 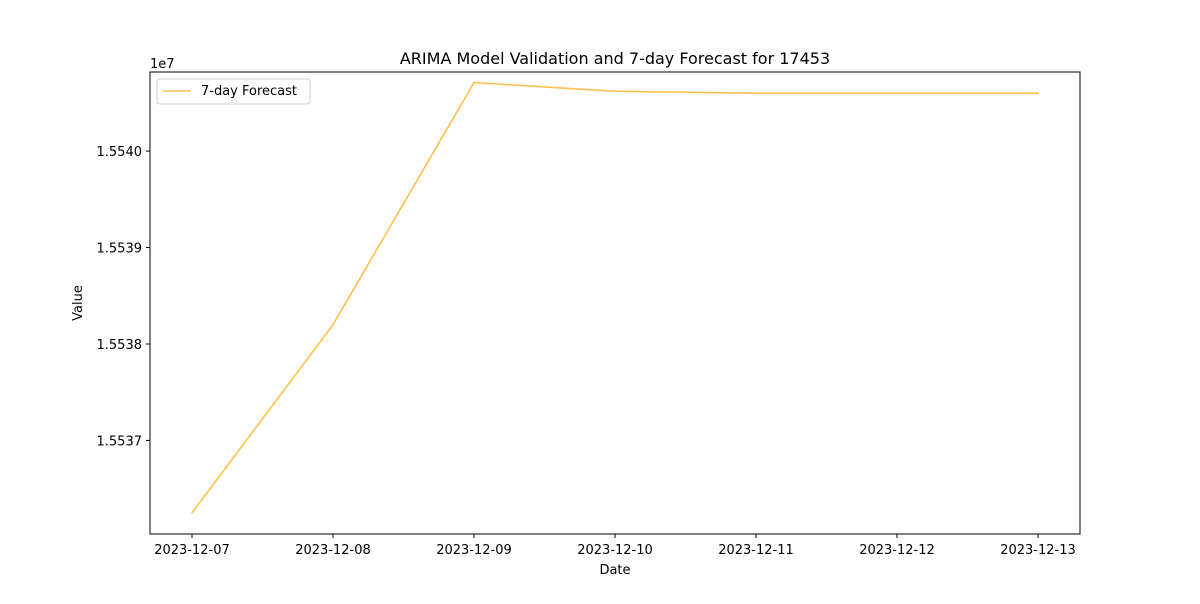 I want to click on x-tick-label: 2023-12-08, so click(x=333, y=550).